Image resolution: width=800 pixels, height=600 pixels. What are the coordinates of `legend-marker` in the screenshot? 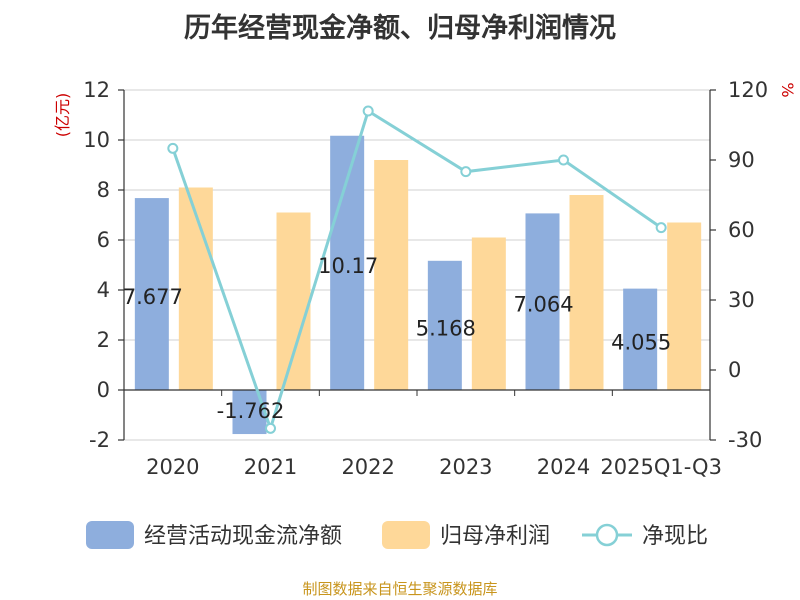 It's located at (607, 535).